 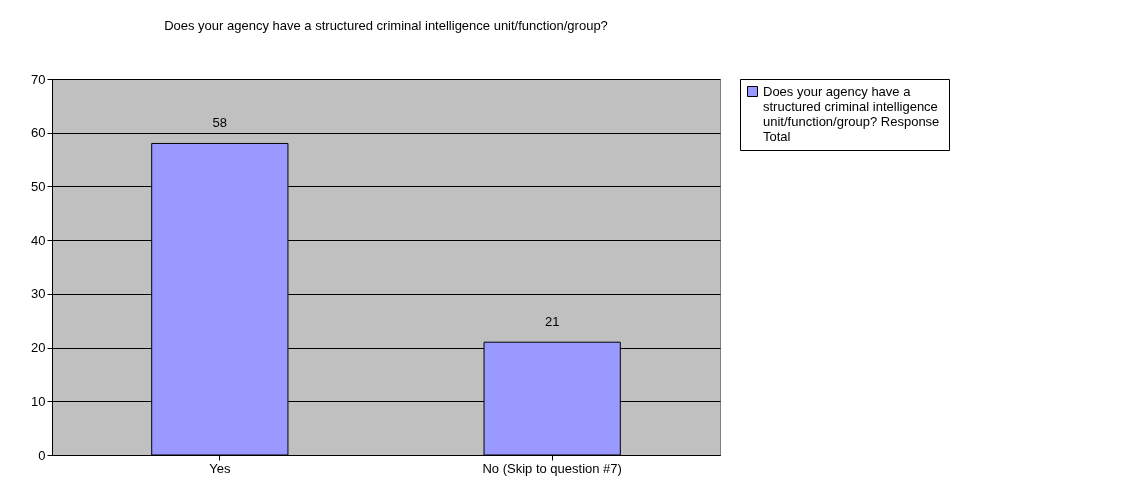 I want to click on chart-title: Does your agency have a structured criminal intelligence unit/function/group?, so click(x=386, y=25).